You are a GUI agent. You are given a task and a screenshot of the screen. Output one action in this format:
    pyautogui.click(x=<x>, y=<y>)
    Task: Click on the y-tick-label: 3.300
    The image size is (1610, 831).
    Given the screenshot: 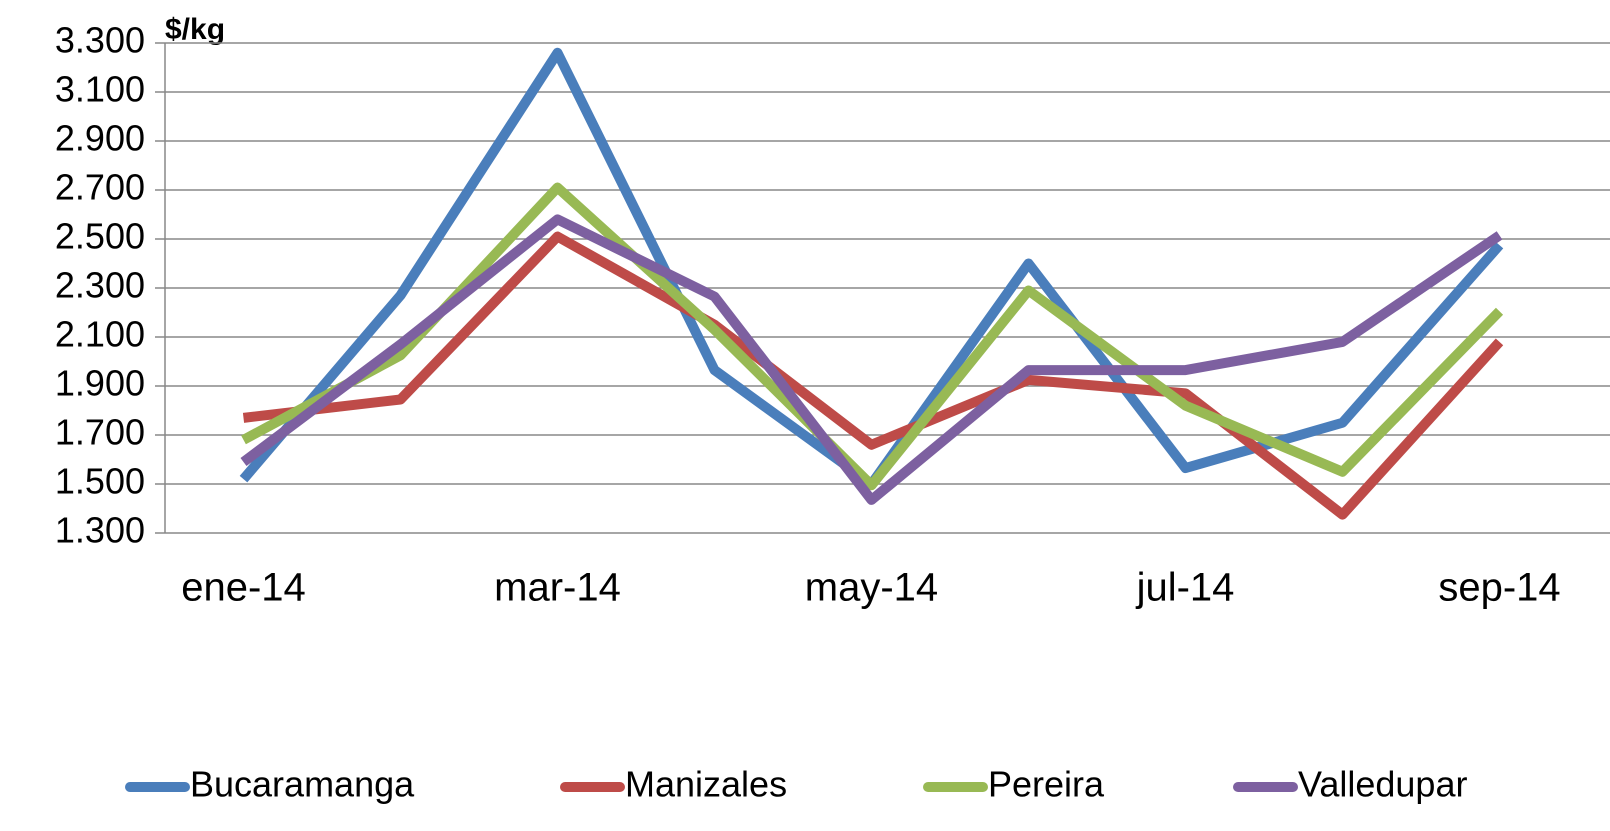 What is the action you would take?
    pyautogui.click(x=100, y=40)
    